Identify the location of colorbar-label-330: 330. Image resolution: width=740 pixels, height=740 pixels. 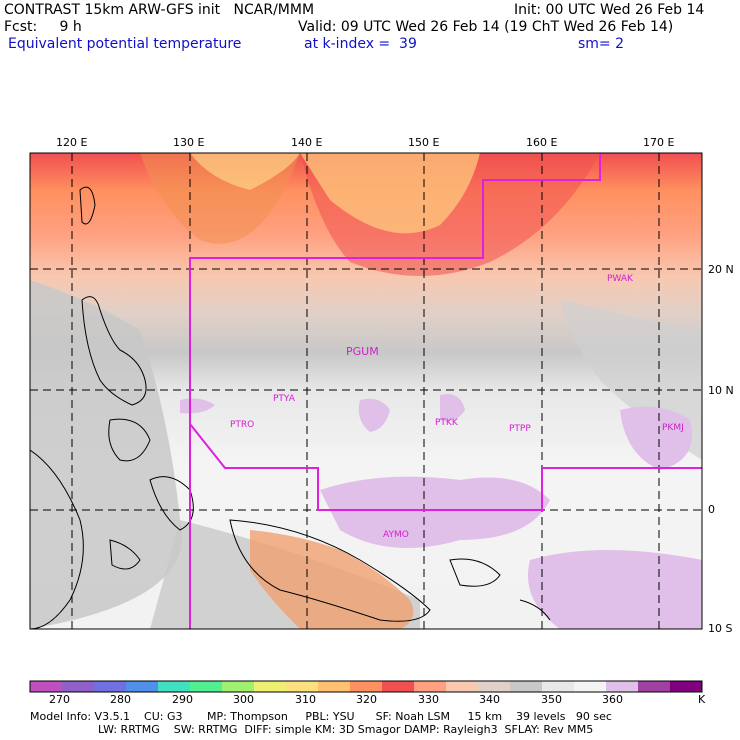
(428, 699).